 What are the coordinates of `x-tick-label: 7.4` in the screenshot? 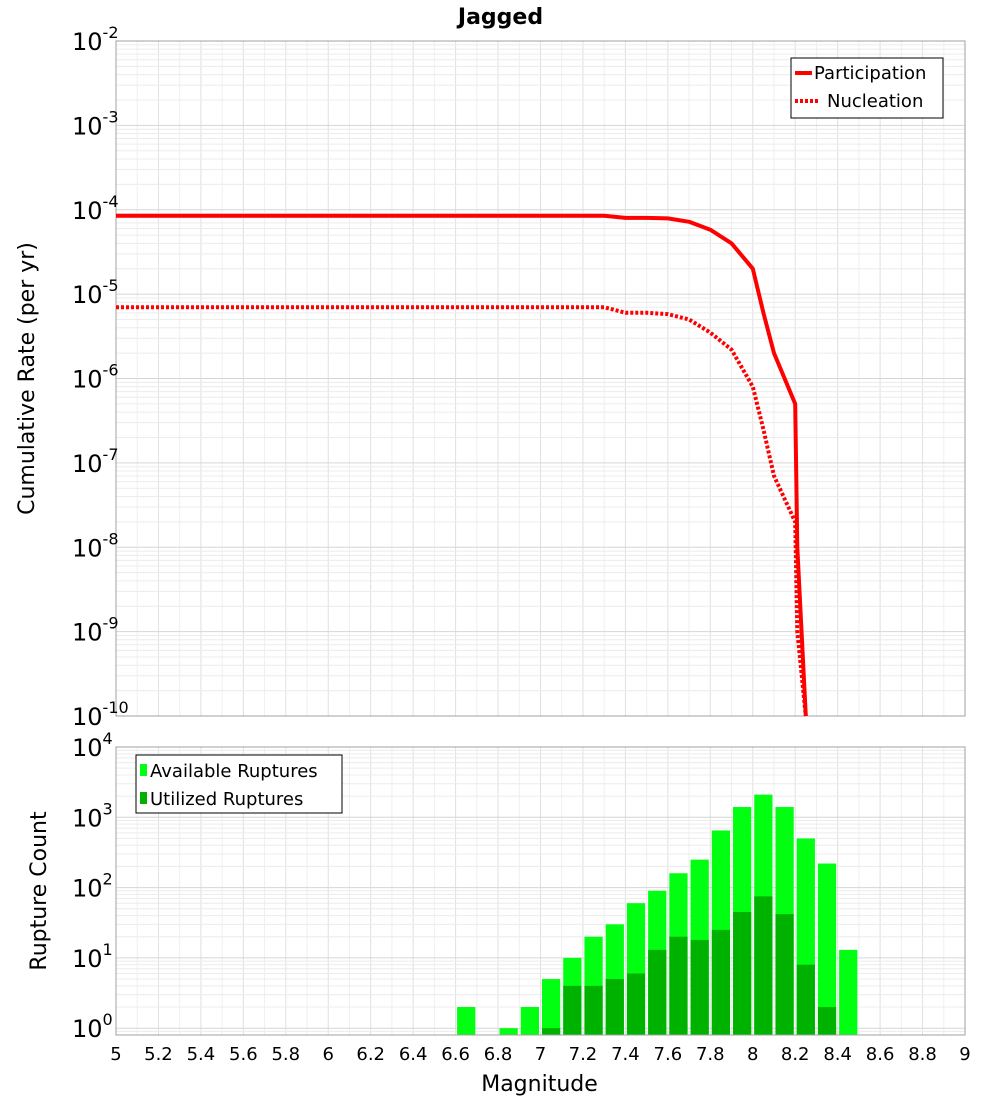 It's located at (625, 1054).